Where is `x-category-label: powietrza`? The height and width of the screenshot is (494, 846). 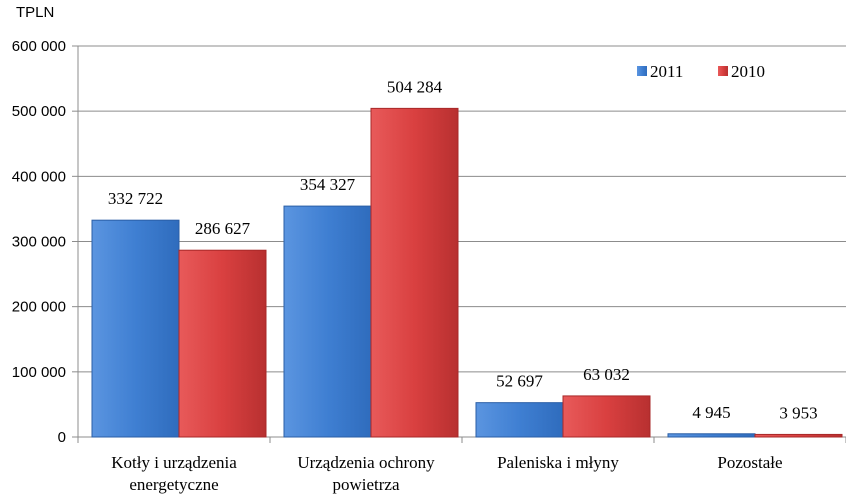
x-category-label: powietrza is located at coordinates (365, 484).